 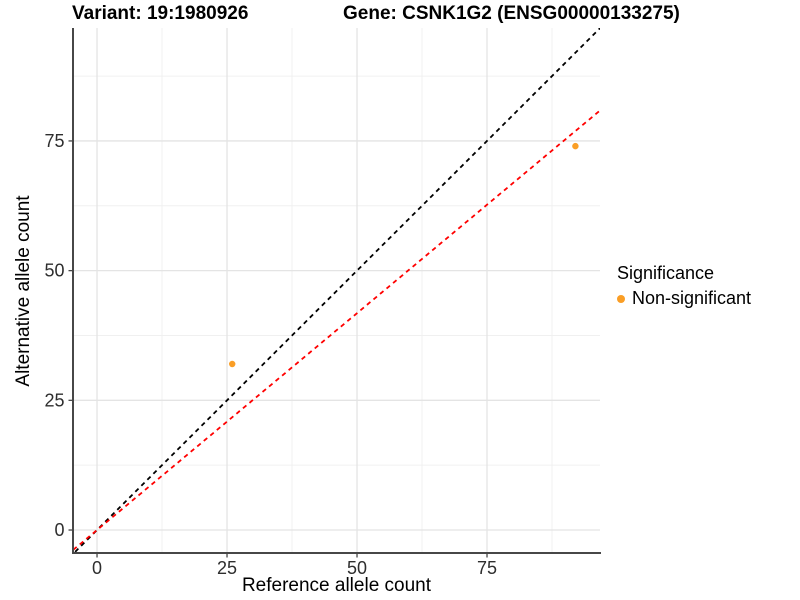 What do you see at coordinates (357, 568) in the screenshot?
I see `x-tick-label: 50` at bounding box center [357, 568].